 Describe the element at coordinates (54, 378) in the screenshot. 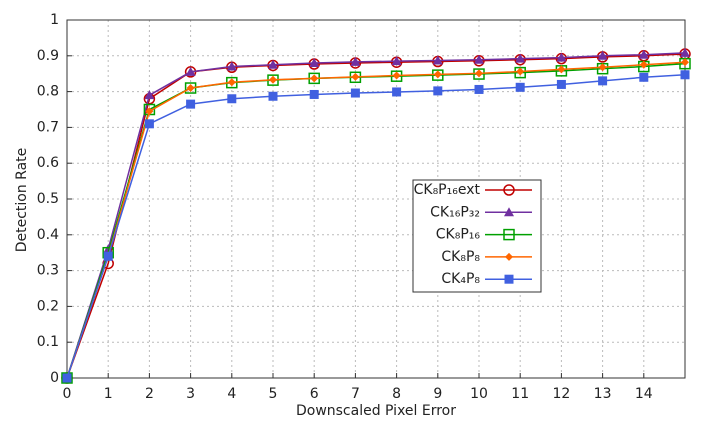

I see `y-tick-label: 0` at that location.